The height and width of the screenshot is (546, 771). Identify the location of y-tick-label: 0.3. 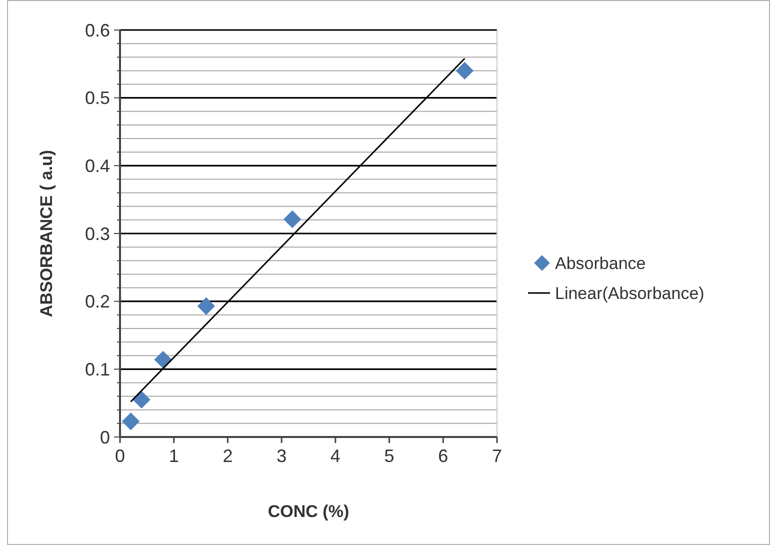
(97, 234).